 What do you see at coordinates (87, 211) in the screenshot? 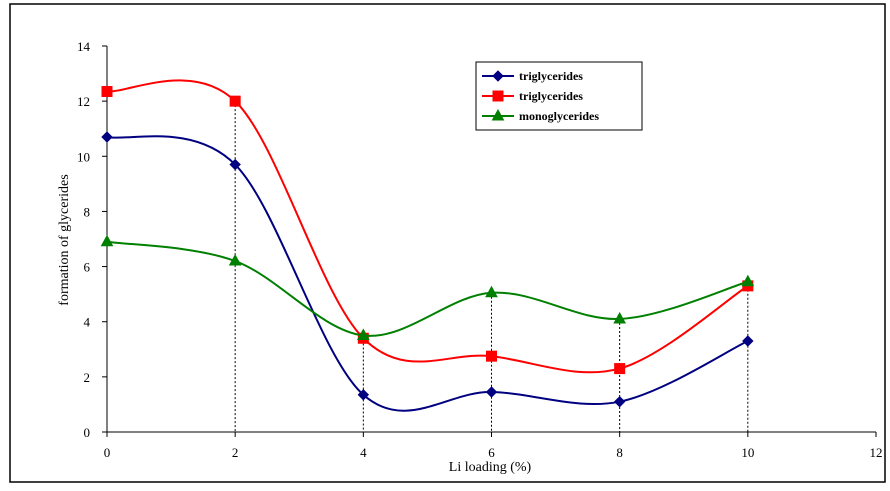
I see `y-tick-label: 8` at bounding box center [87, 211].